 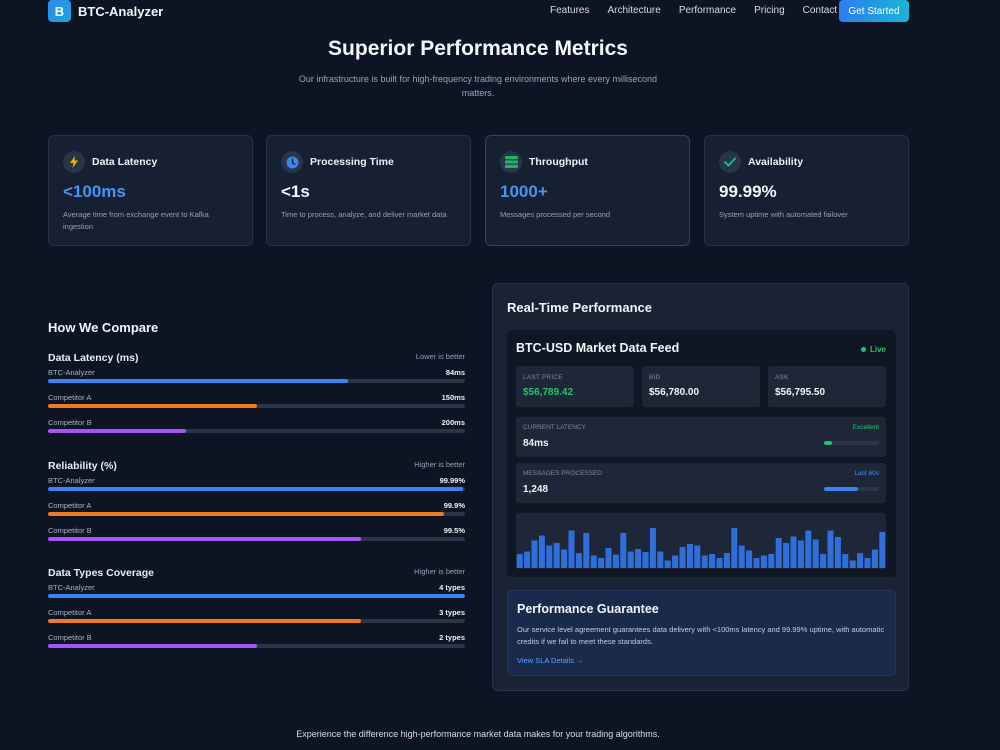 I want to click on nav-link-architecture: Architecture, so click(x=634, y=10).